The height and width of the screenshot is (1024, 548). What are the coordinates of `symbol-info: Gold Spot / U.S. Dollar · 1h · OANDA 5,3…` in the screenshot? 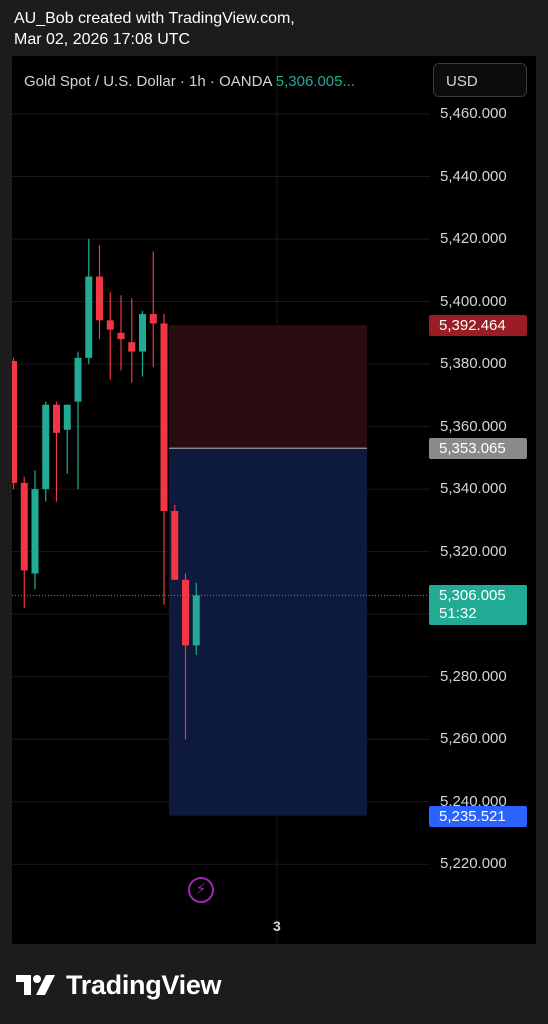 It's located at (189, 81).